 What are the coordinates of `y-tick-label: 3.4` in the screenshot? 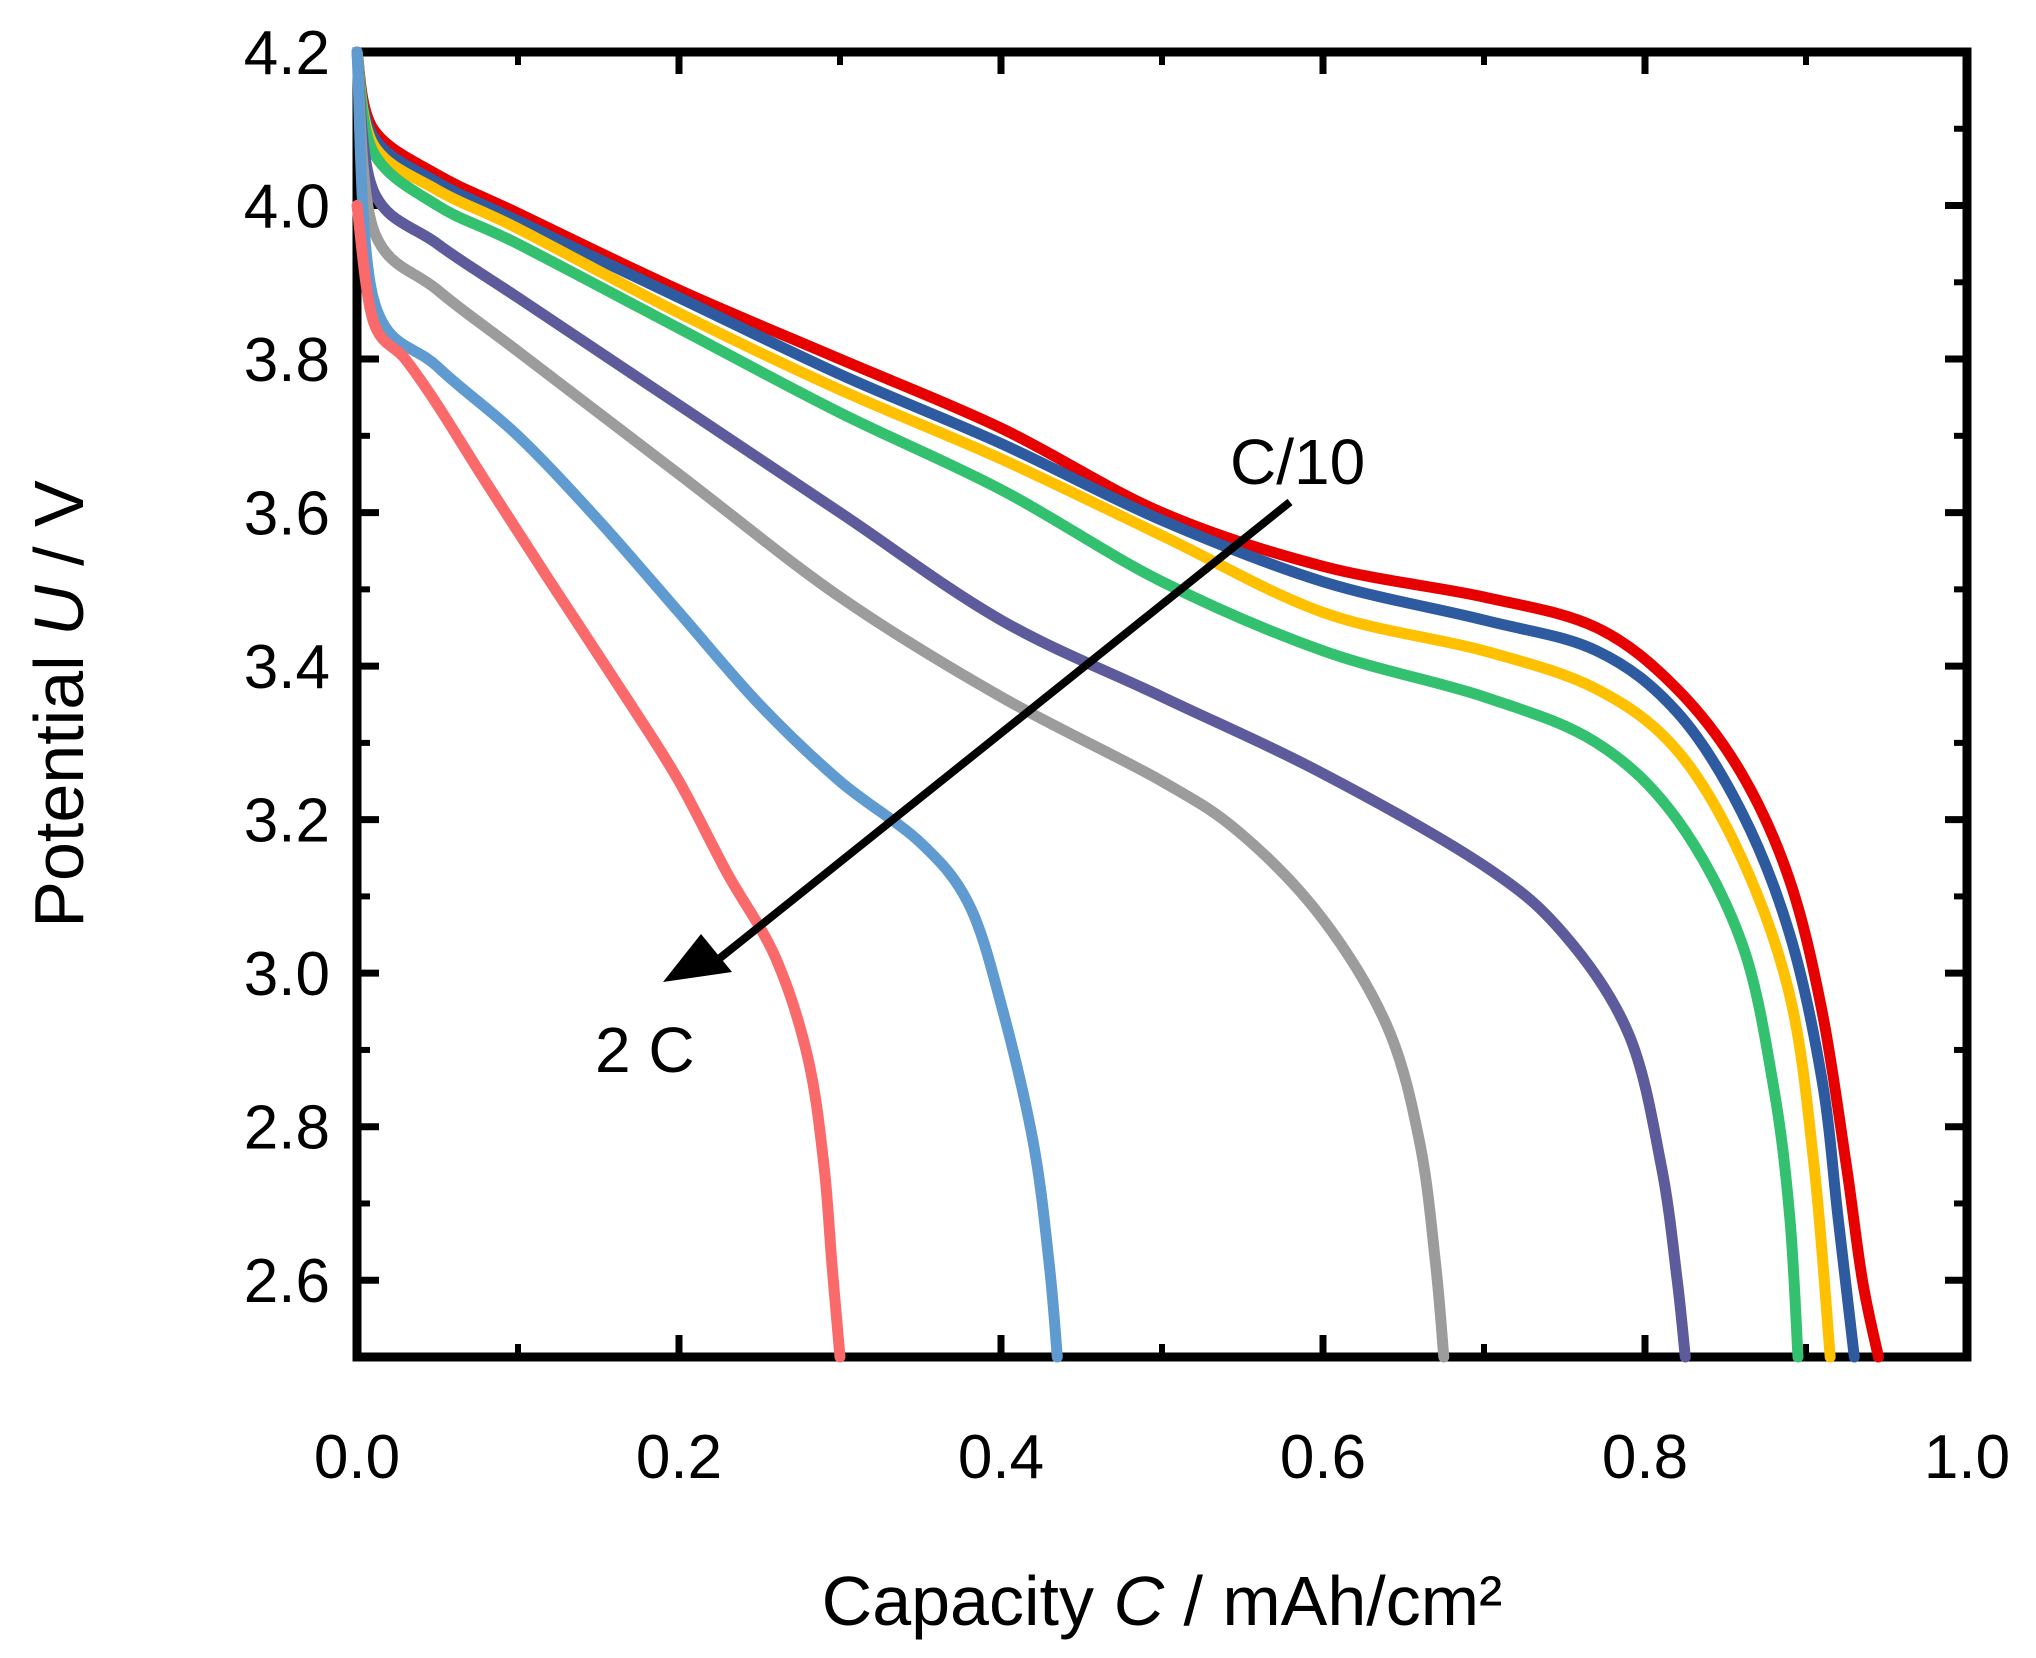 It's located at (287, 667).